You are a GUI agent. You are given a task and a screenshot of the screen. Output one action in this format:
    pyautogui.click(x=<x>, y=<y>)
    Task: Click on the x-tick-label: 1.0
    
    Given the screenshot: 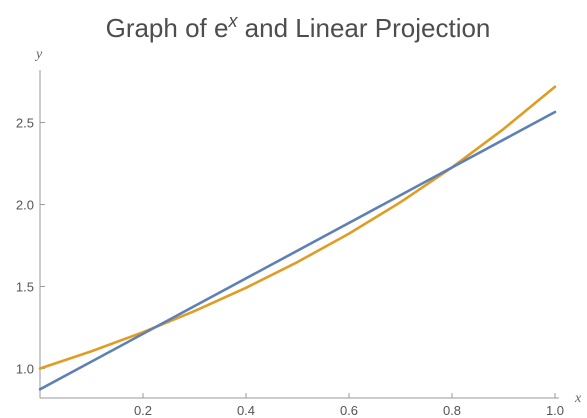 What is the action you would take?
    pyautogui.click(x=555, y=410)
    